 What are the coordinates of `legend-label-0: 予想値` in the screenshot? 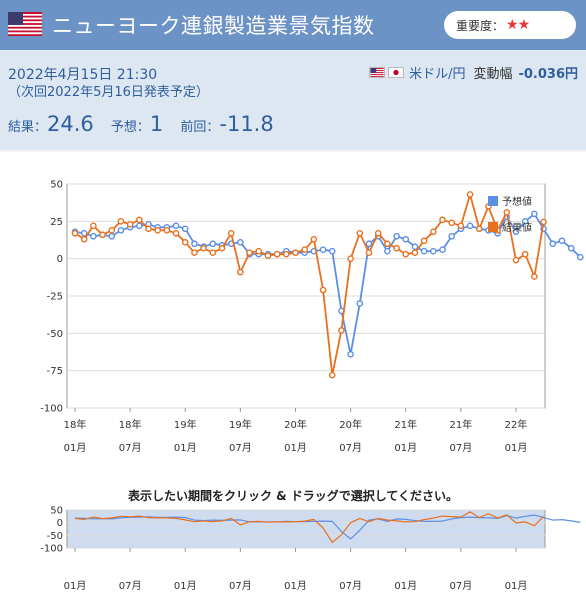 It's located at (517, 201).